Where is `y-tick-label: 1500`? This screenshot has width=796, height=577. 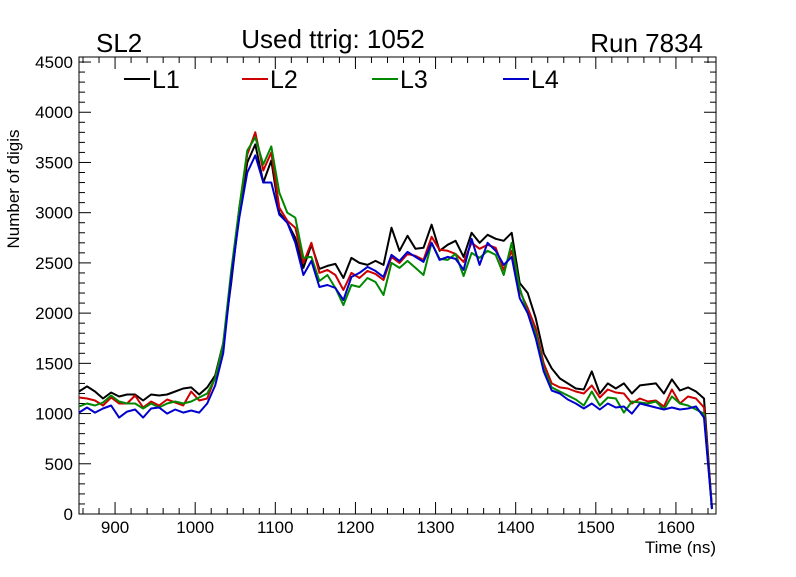 y-tick-label: 1500 is located at coordinates (54, 363).